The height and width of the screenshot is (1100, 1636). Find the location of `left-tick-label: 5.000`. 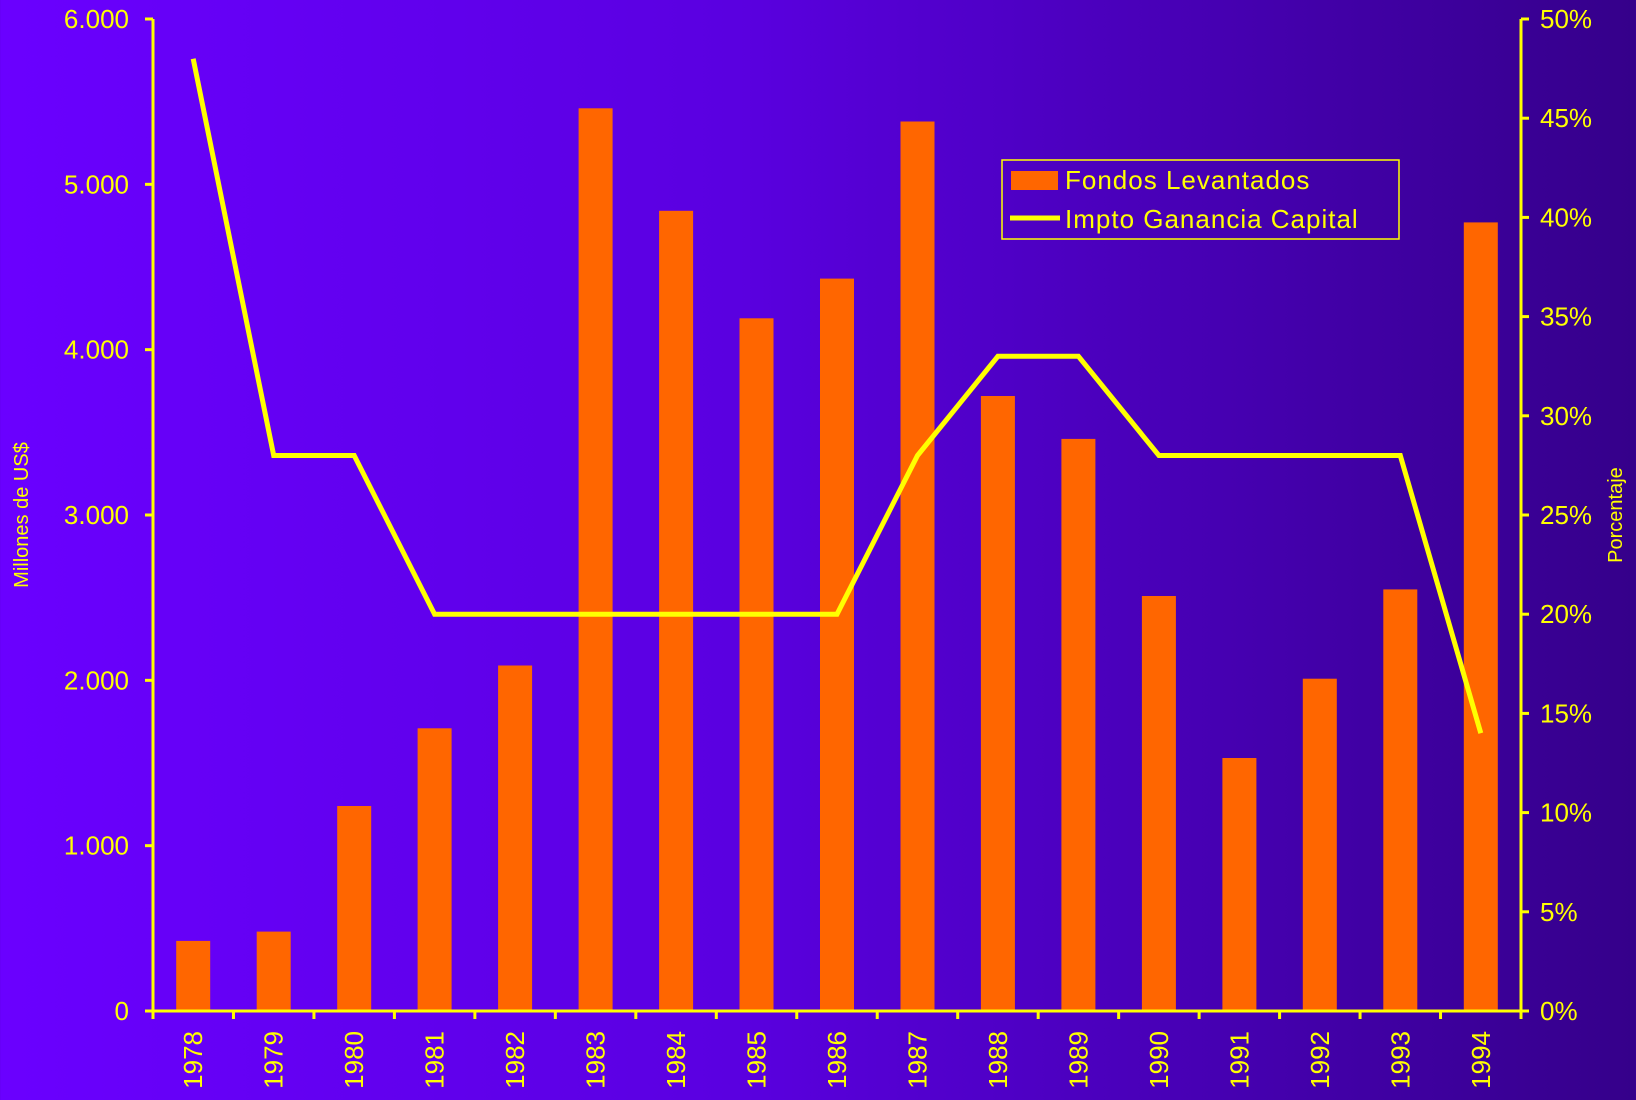

left-tick-label: 5.000 is located at coordinates (96, 184).